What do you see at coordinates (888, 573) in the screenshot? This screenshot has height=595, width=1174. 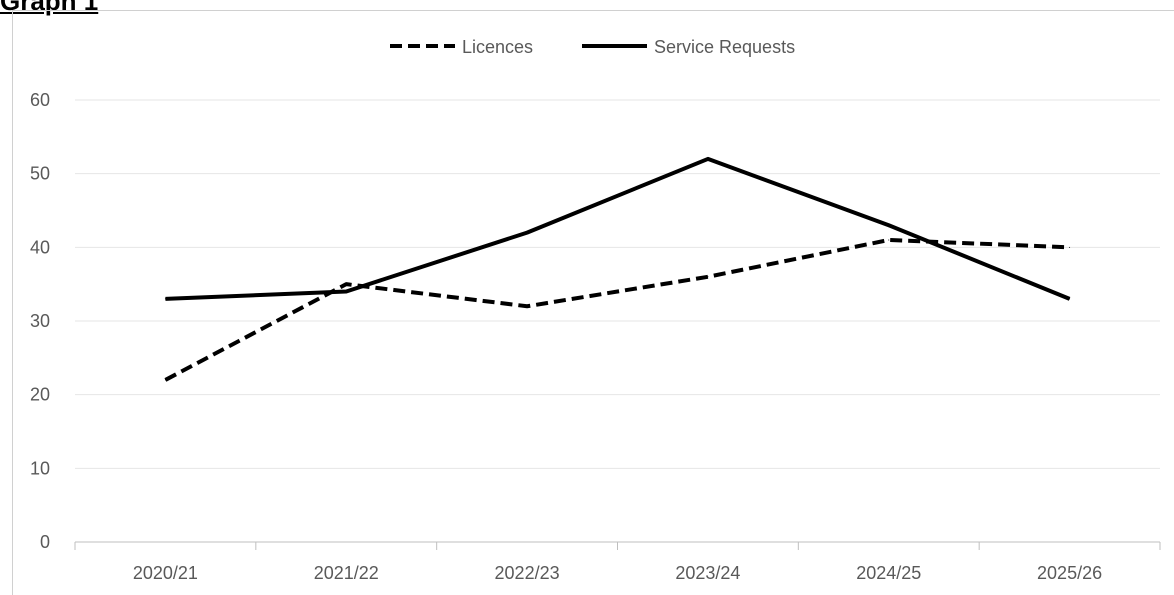 I see `x-tick-label: 2024/25` at bounding box center [888, 573].